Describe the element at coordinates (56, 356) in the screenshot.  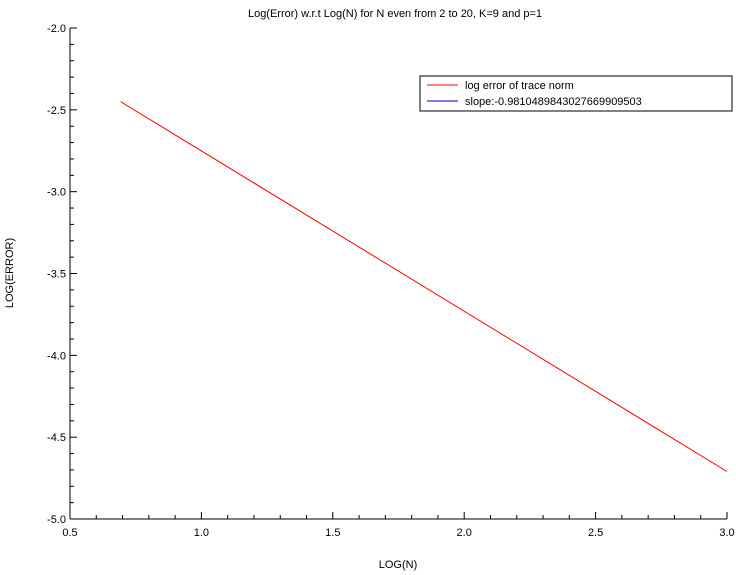
I see `y-tick-label: -4.0` at that location.